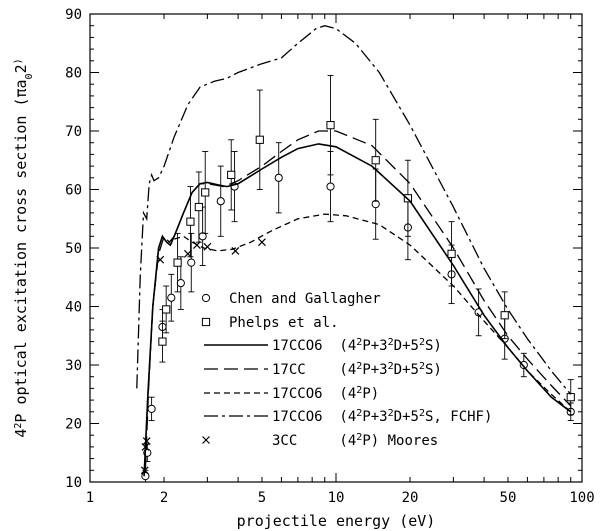 The width and height of the screenshot is (608, 531). I want to click on x-tick-label: 5, so click(262, 498).